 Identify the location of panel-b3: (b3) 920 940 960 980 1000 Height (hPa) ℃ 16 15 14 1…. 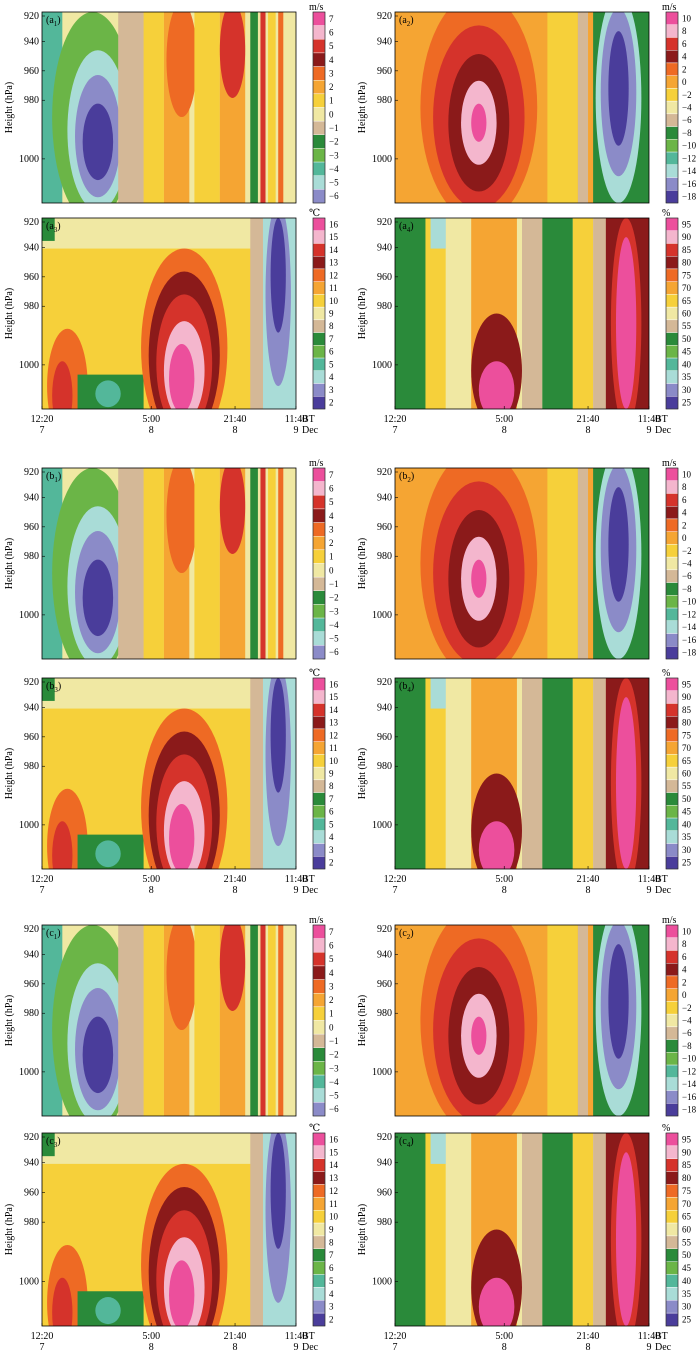
(171, 782).